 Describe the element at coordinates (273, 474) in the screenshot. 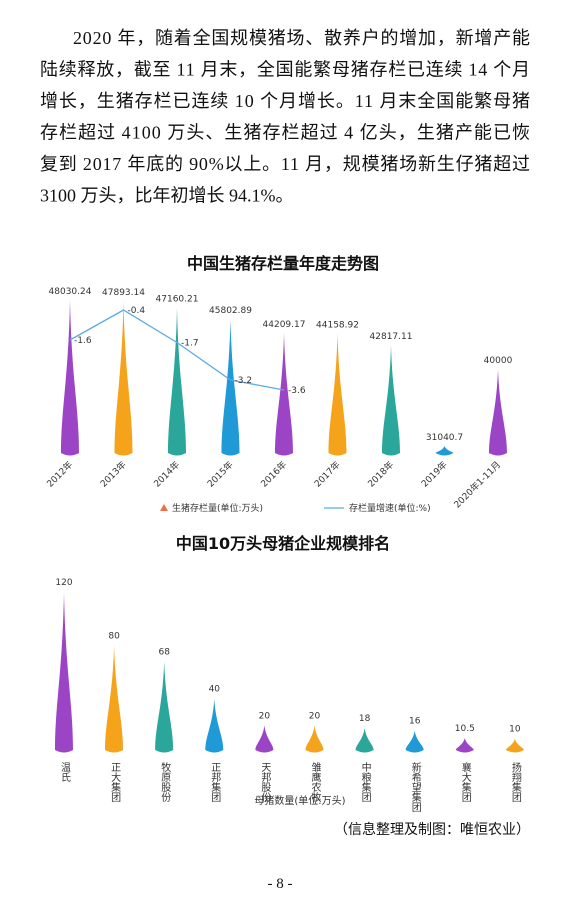

I see `x-tick-label: 2016年` at that location.